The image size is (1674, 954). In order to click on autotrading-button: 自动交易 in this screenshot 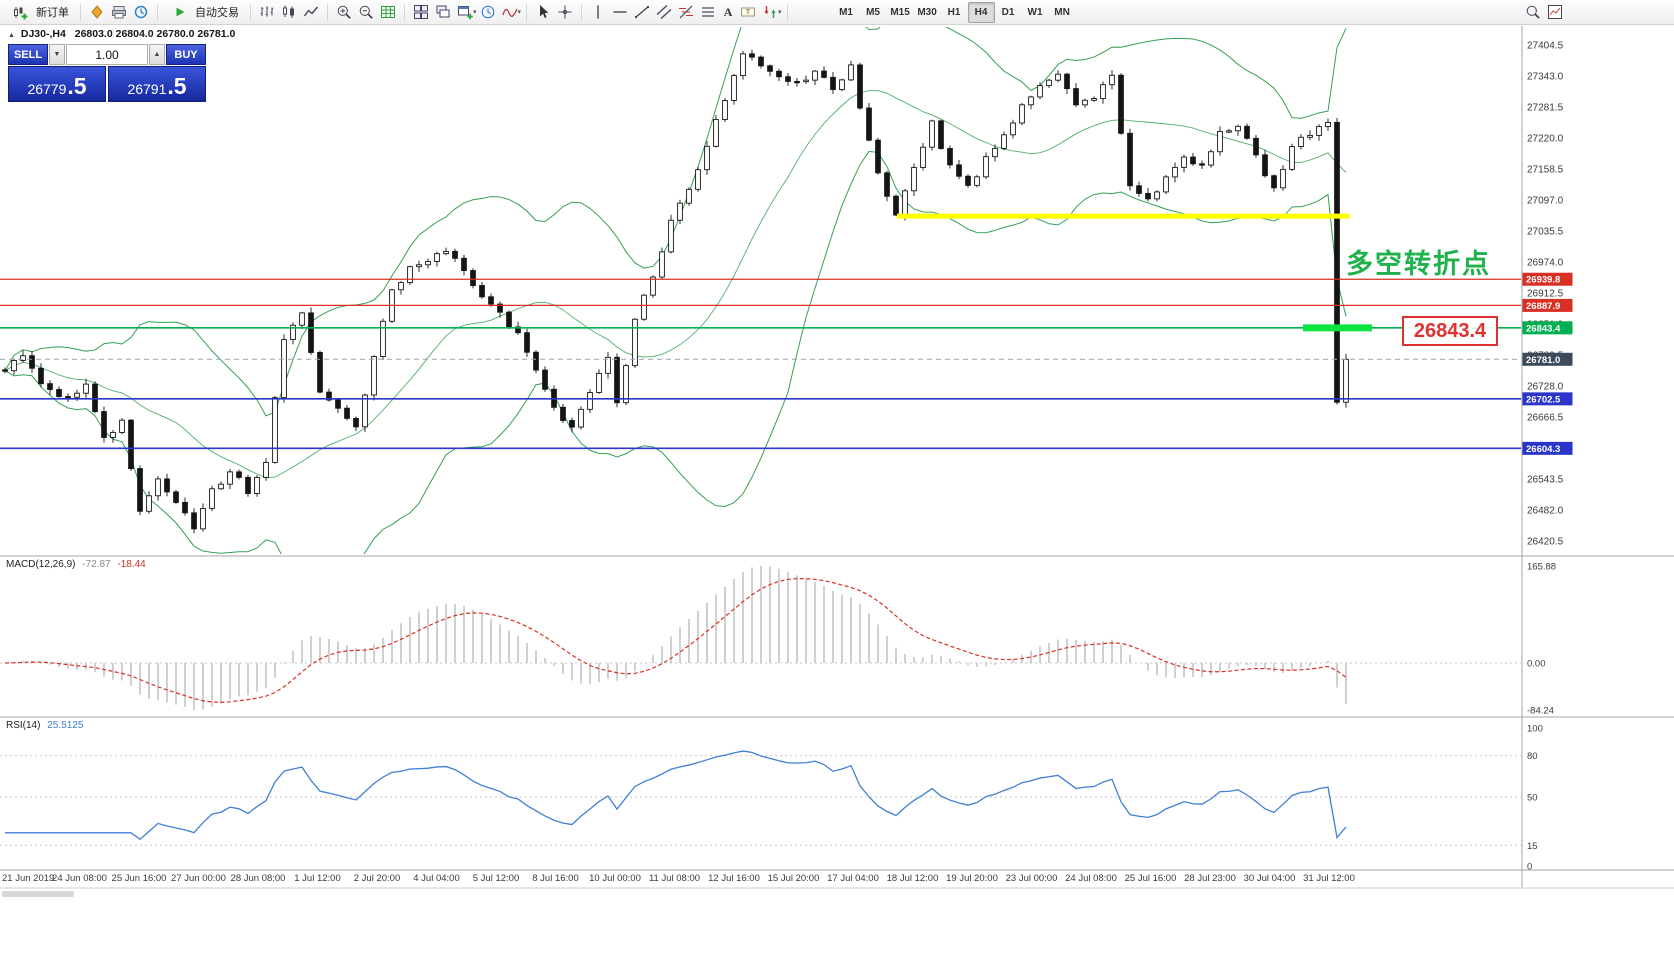, I will do `click(204, 12)`.